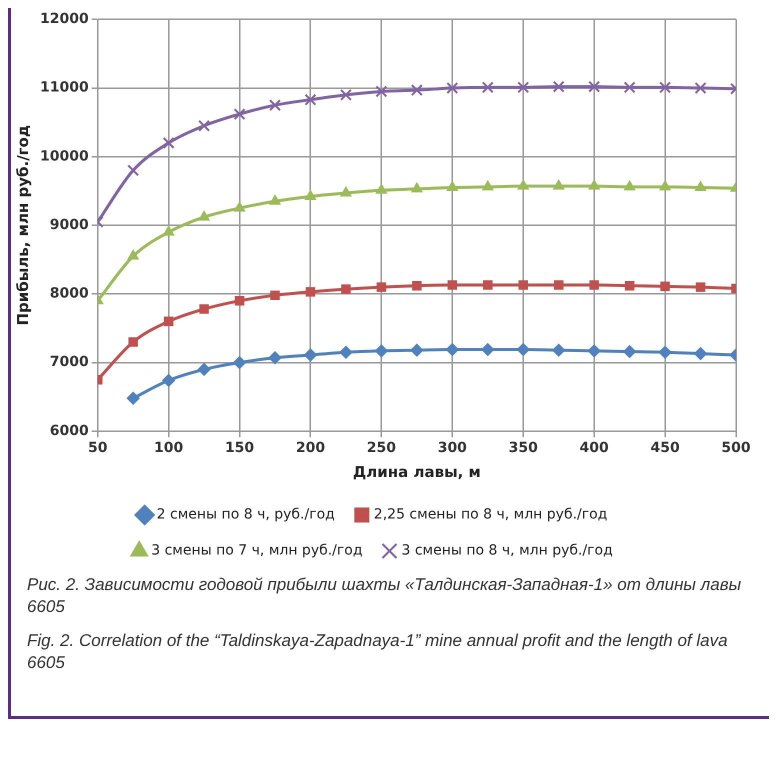  What do you see at coordinates (523, 448) in the screenshot?
I see `x-tick-label: 350` at bounding box center [523, 448].